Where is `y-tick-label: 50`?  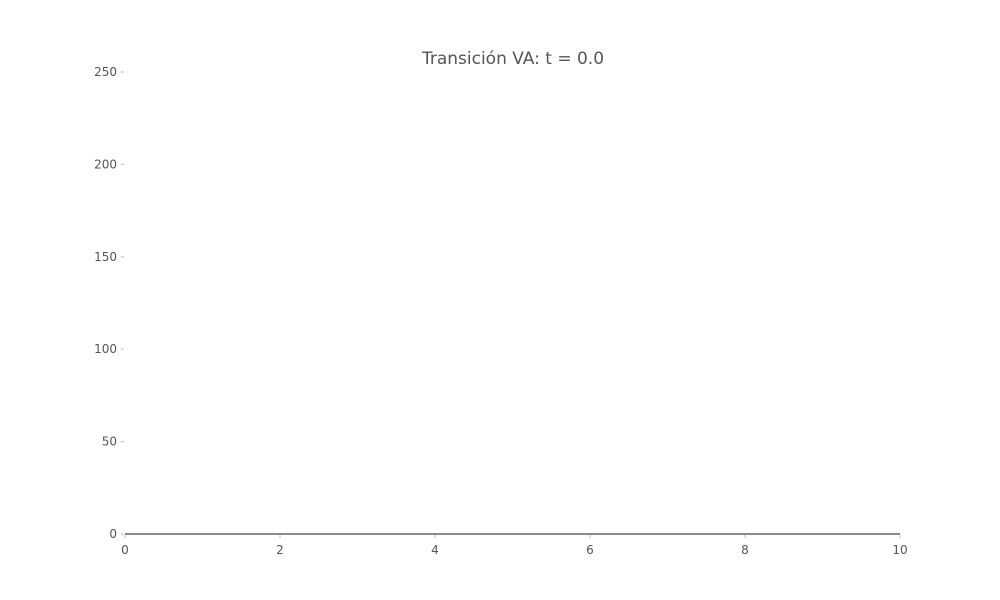 y-tick-label: 50 is located at coordinates (109, 442).